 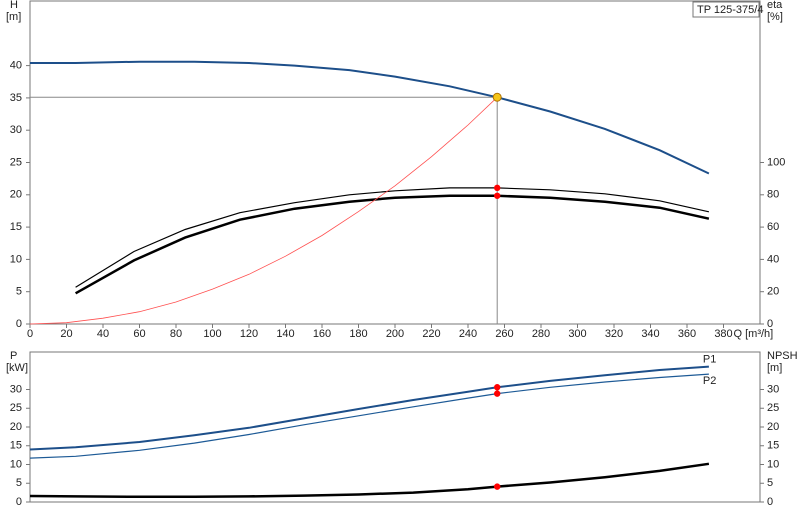 I want to click on x-tick-label: 260, so click(x=504, y=334).